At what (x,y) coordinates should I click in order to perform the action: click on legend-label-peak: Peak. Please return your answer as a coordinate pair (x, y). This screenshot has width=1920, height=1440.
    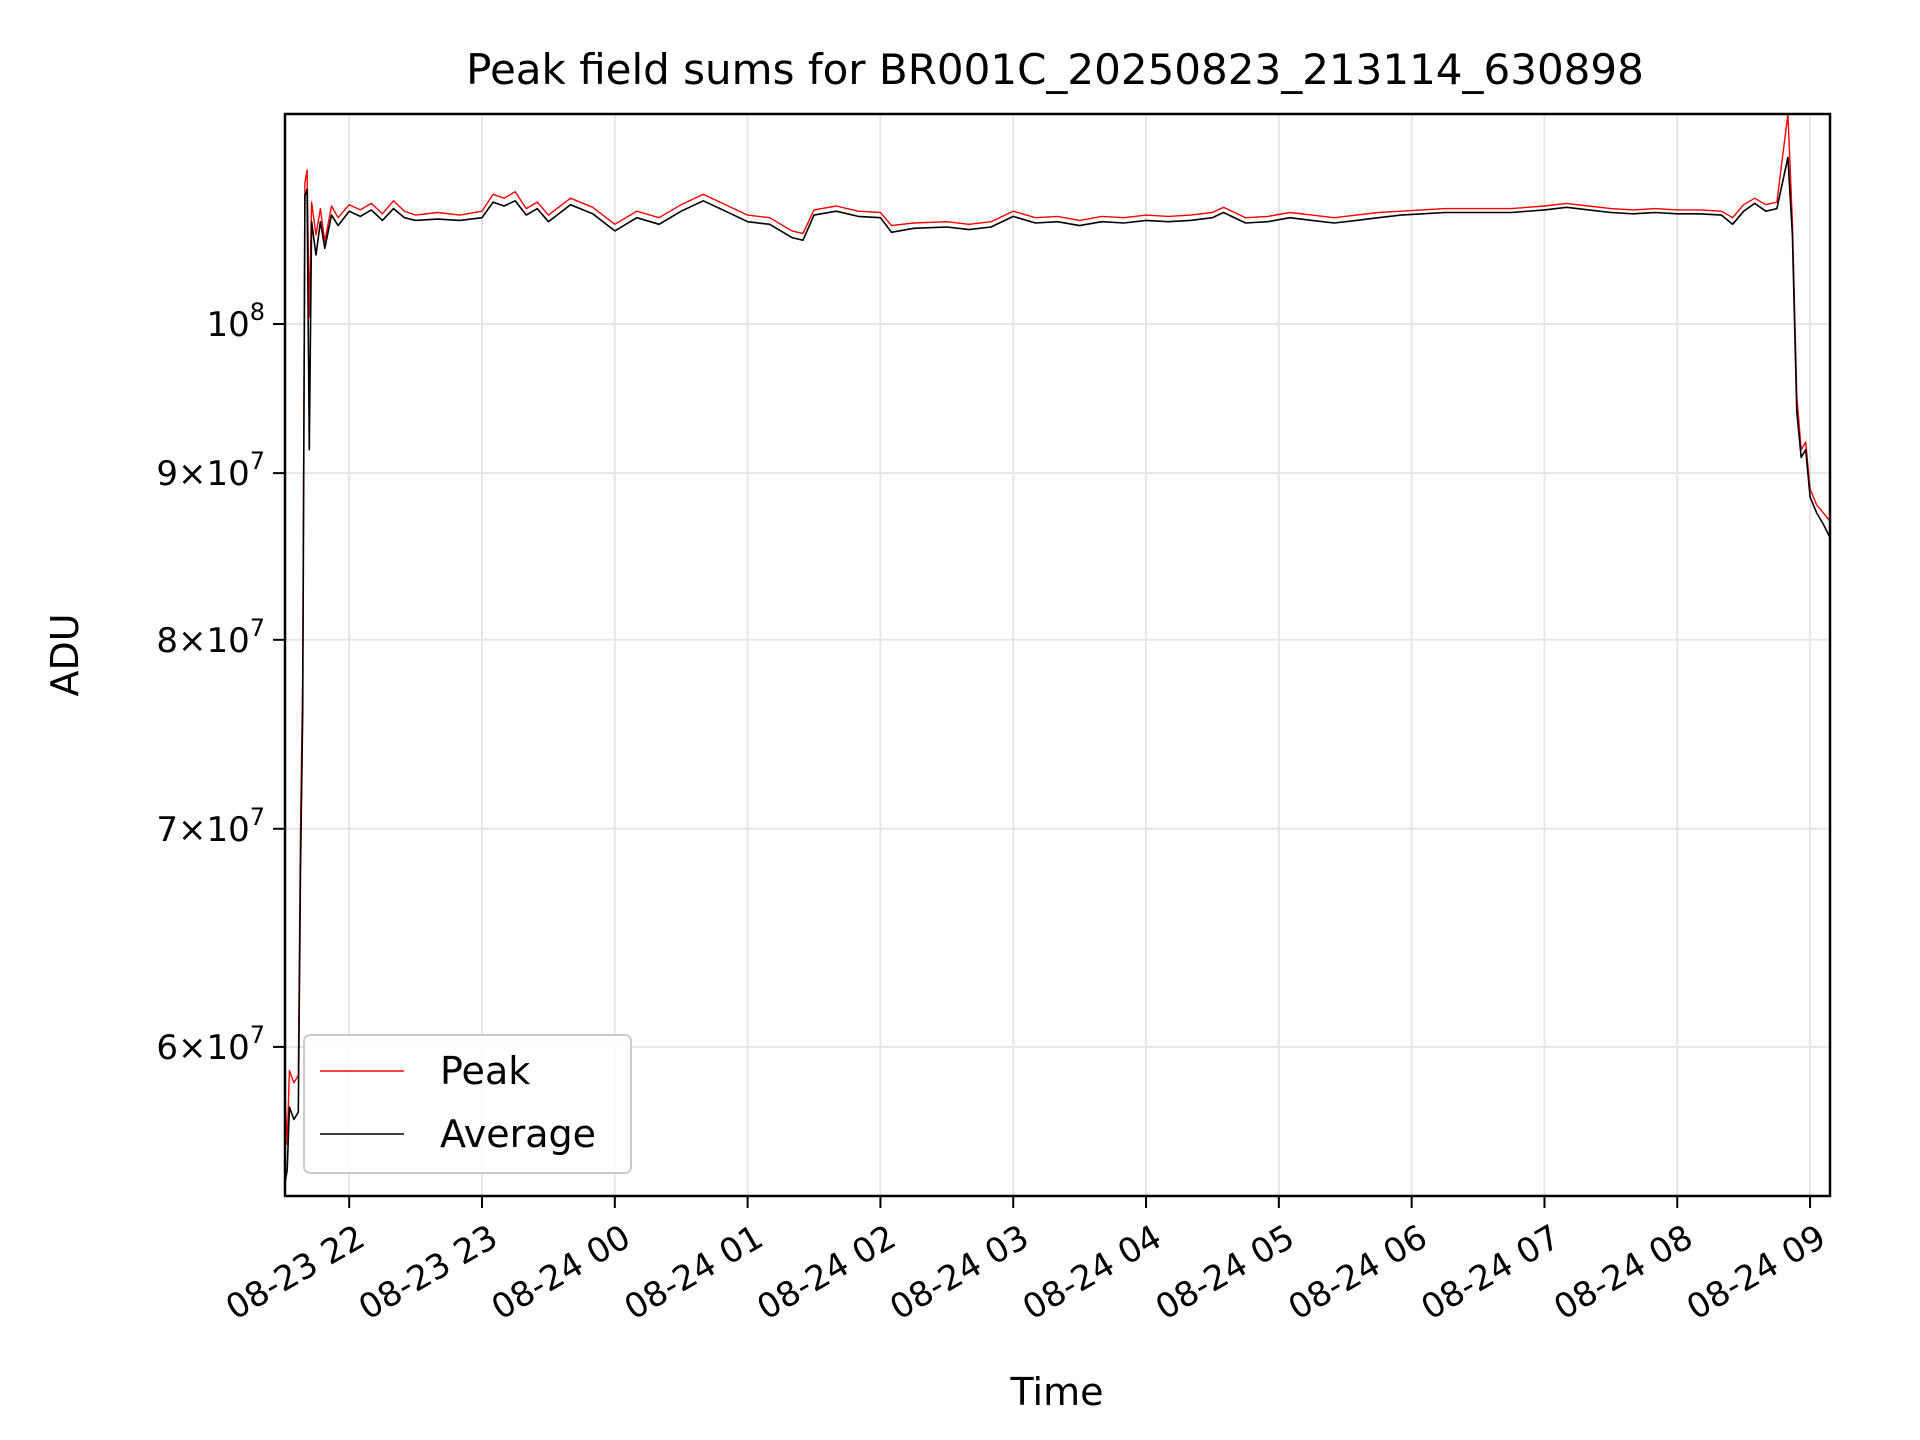
    Looking at the image, I should click on (485, 1071).